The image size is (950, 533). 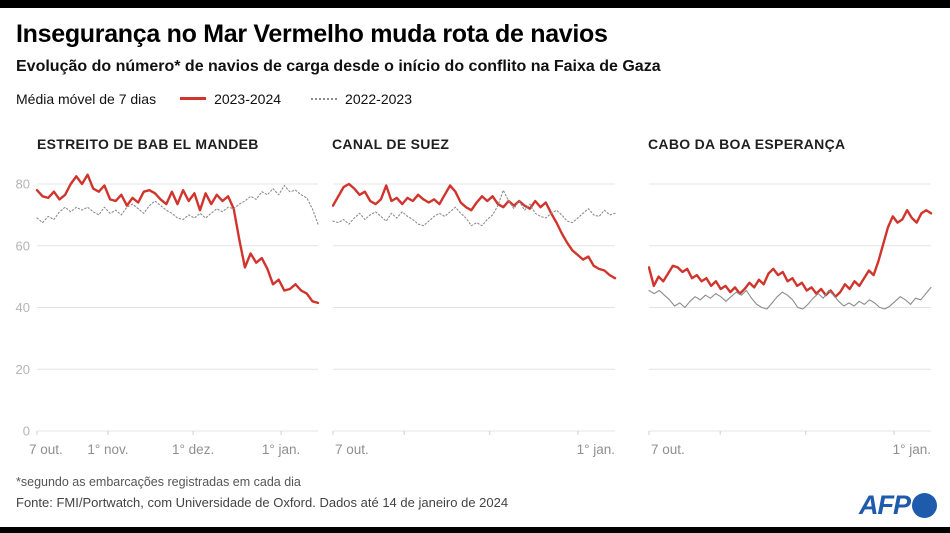 What do you see at coordinates (475, 4) in the screenshot?
I see `top-black-bar` at bounding box center [475, 4].